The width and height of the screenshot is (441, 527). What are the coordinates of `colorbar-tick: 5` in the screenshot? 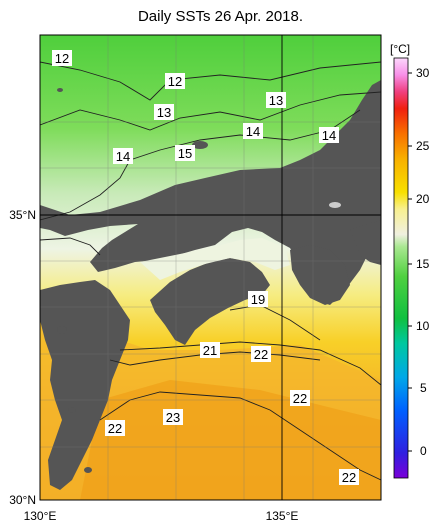 It's located at (423, 388).